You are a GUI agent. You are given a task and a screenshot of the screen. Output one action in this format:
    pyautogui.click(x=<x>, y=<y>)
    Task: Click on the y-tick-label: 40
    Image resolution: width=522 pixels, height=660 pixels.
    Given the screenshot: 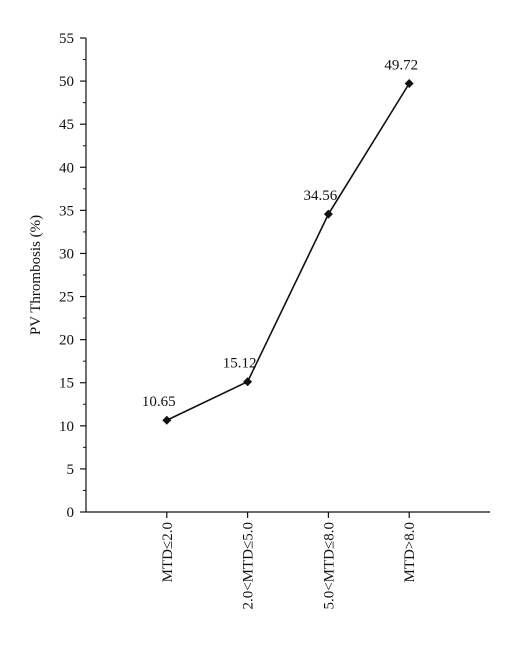 What is the action you would take?
    pyautogui.click(x=66, y=168)
    